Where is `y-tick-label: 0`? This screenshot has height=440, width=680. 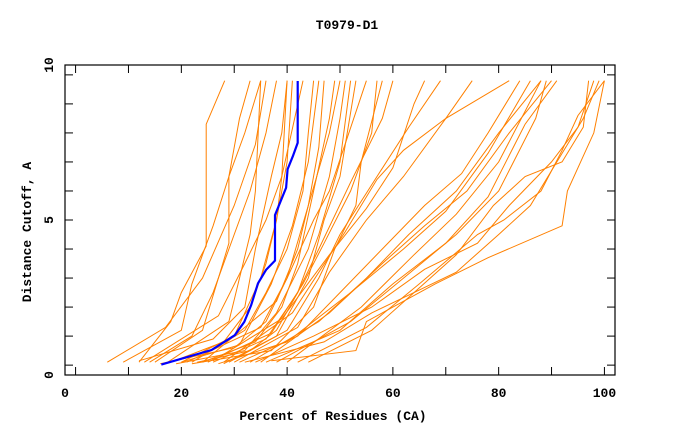
y-tick-label: 0 is located at coordinates (49, 375).